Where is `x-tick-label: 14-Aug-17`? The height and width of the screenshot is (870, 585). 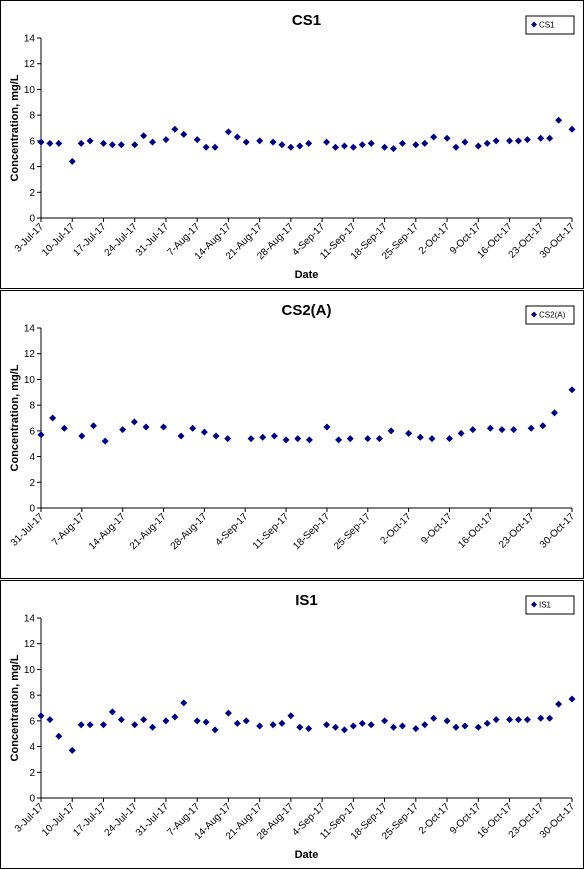 x-tick-label: 14-Aug-17 is located at coordinates (107, 531).